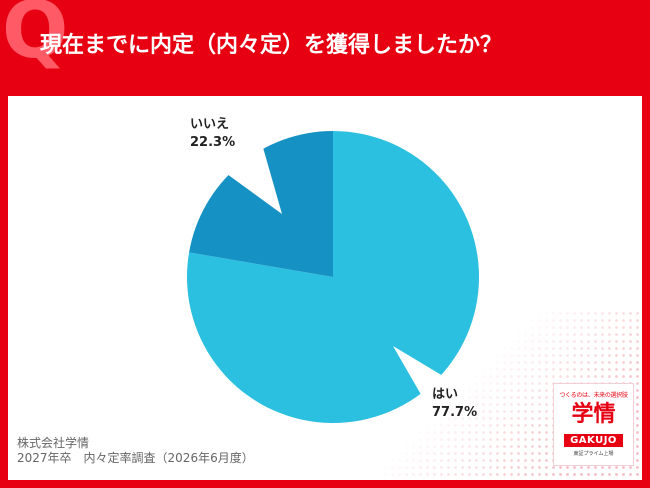  What do you see at coordinates (249, 179) in the screenshot?
I see `callout-pointer-no` at bounding box center [249, 179].